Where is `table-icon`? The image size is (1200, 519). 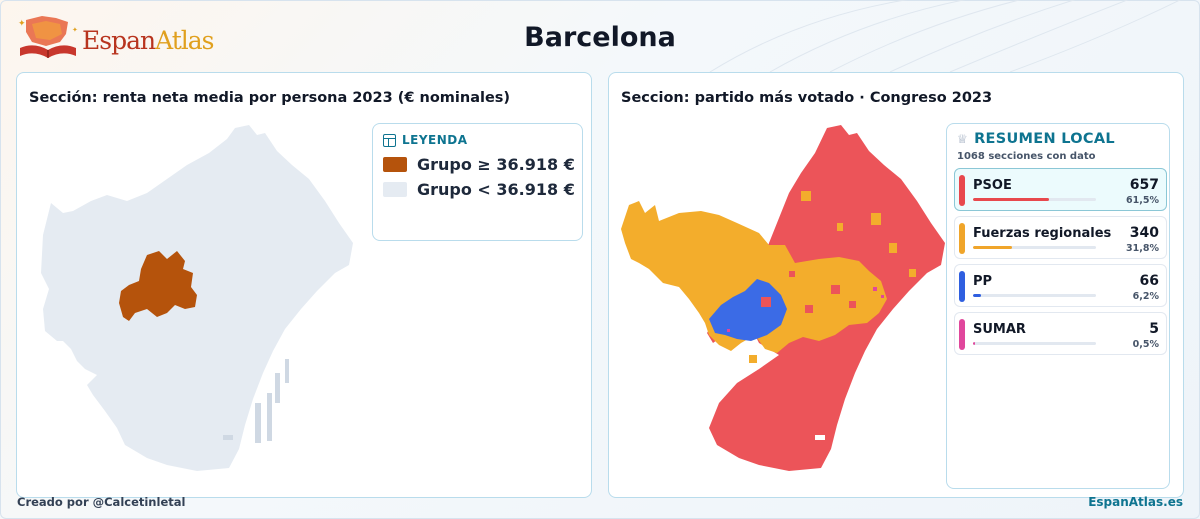 table-icon is located at coordinates (389, 140).